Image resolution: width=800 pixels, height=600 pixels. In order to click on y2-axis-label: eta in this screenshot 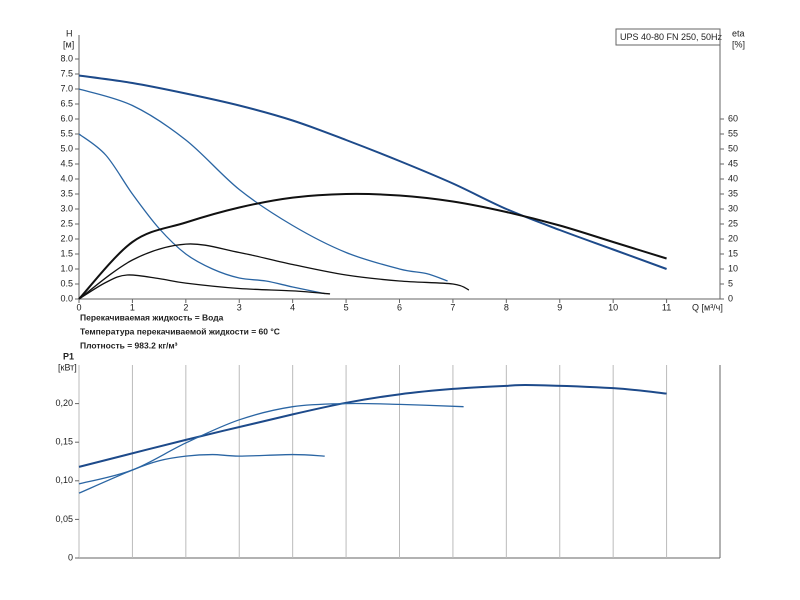, I will do `click(738, 33)`.